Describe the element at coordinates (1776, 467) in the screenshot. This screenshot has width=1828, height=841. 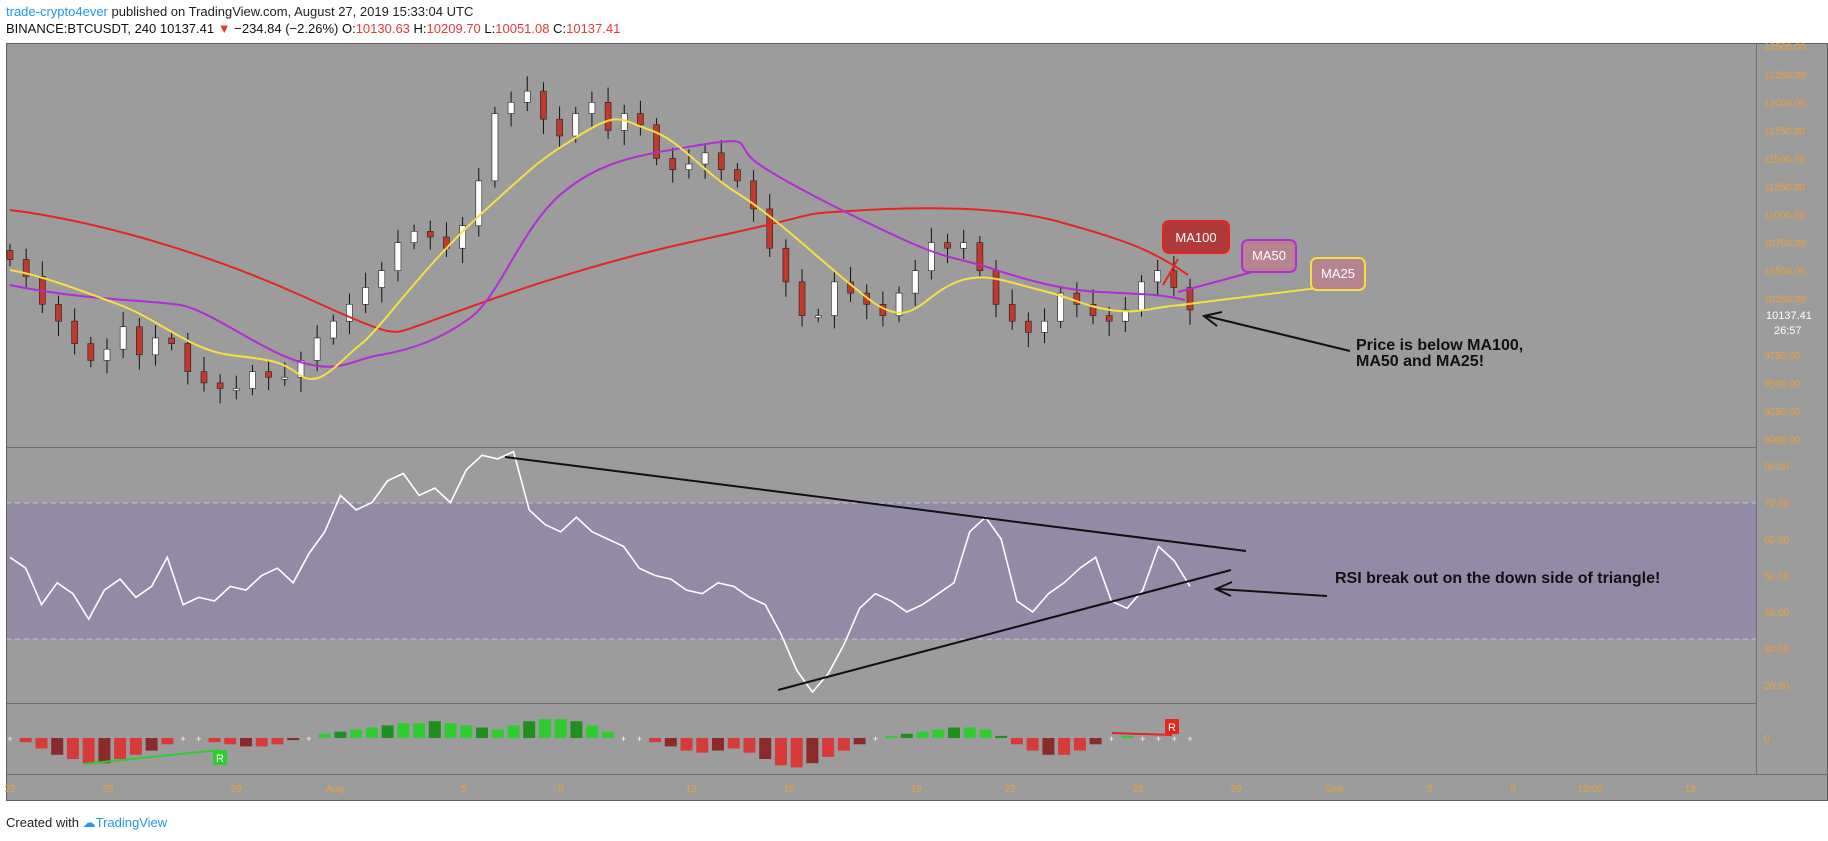
I see `rsi-tick-label: 80.00` at that location.